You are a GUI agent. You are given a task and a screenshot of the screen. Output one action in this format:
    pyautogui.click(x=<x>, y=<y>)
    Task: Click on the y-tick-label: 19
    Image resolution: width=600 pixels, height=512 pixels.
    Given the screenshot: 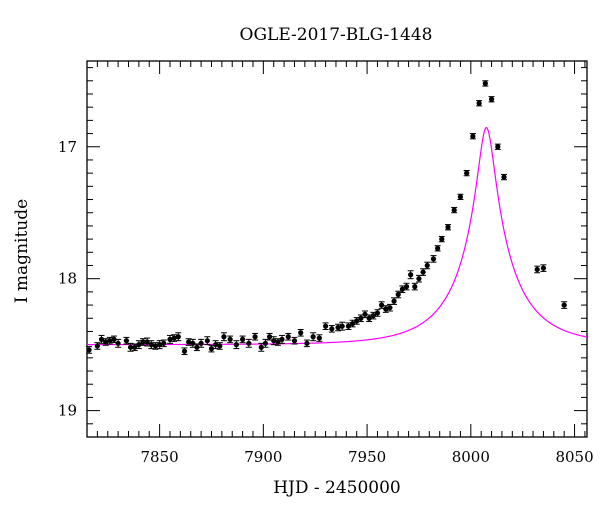 What is the action you would take?
    pyautogui.click(x=67, y=411)
    